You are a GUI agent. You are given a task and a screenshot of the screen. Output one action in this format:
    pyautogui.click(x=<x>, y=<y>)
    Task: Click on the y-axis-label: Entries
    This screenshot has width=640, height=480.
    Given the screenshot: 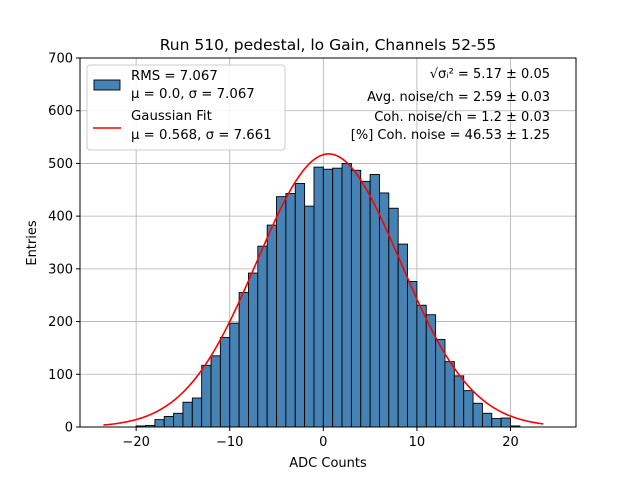 What is the action you would take?
    pyautogui.click(x=32, y=243)
    